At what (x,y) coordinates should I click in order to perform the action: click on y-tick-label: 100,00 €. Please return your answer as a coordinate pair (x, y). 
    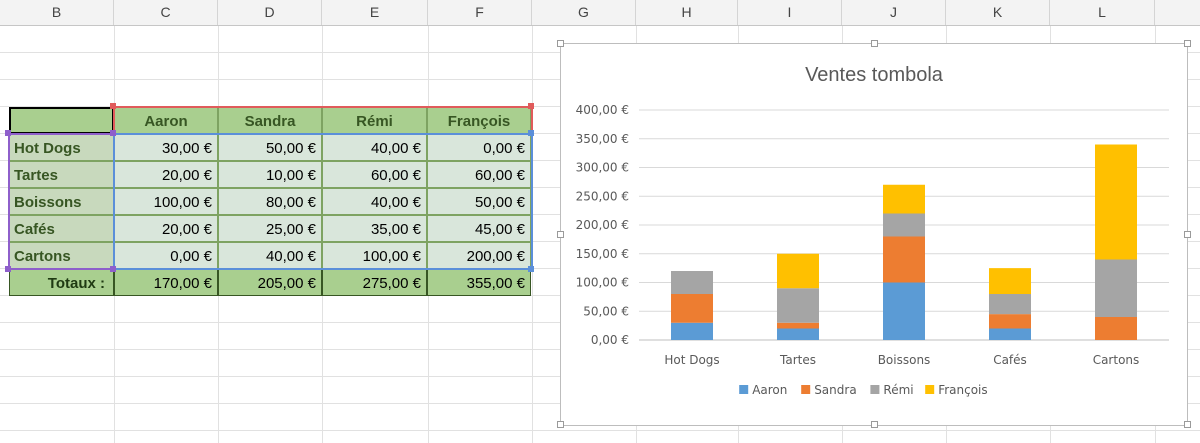
    Looking at the image, I should click on (602, 283).